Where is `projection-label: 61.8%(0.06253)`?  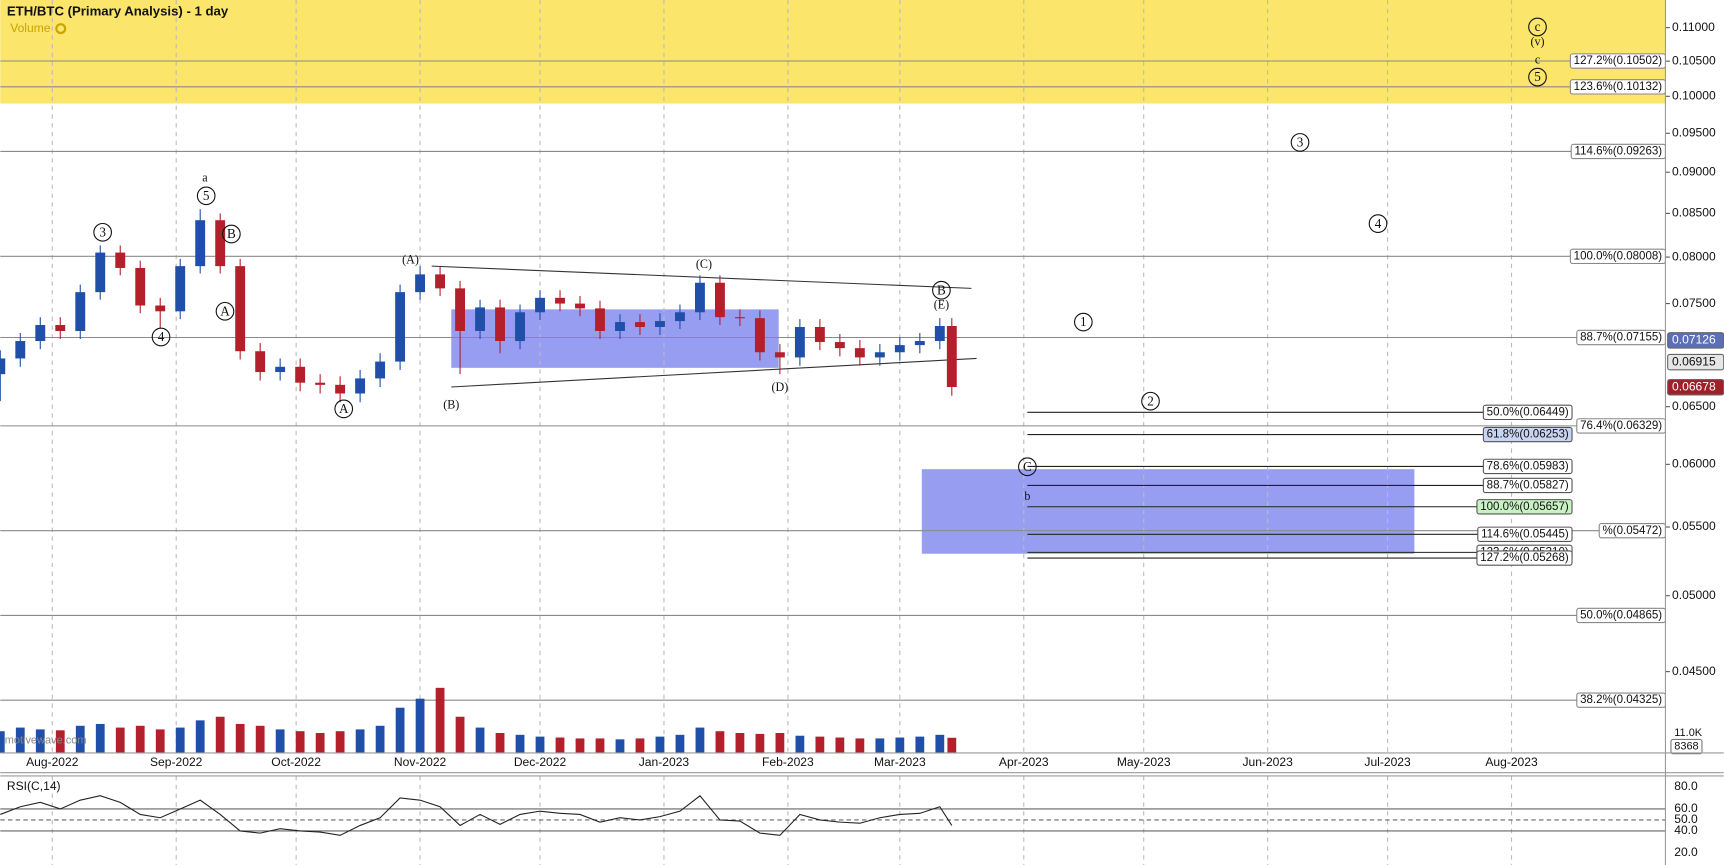 projection-label: 61.8%(0.06253) is located at coordinates (1528, 435).